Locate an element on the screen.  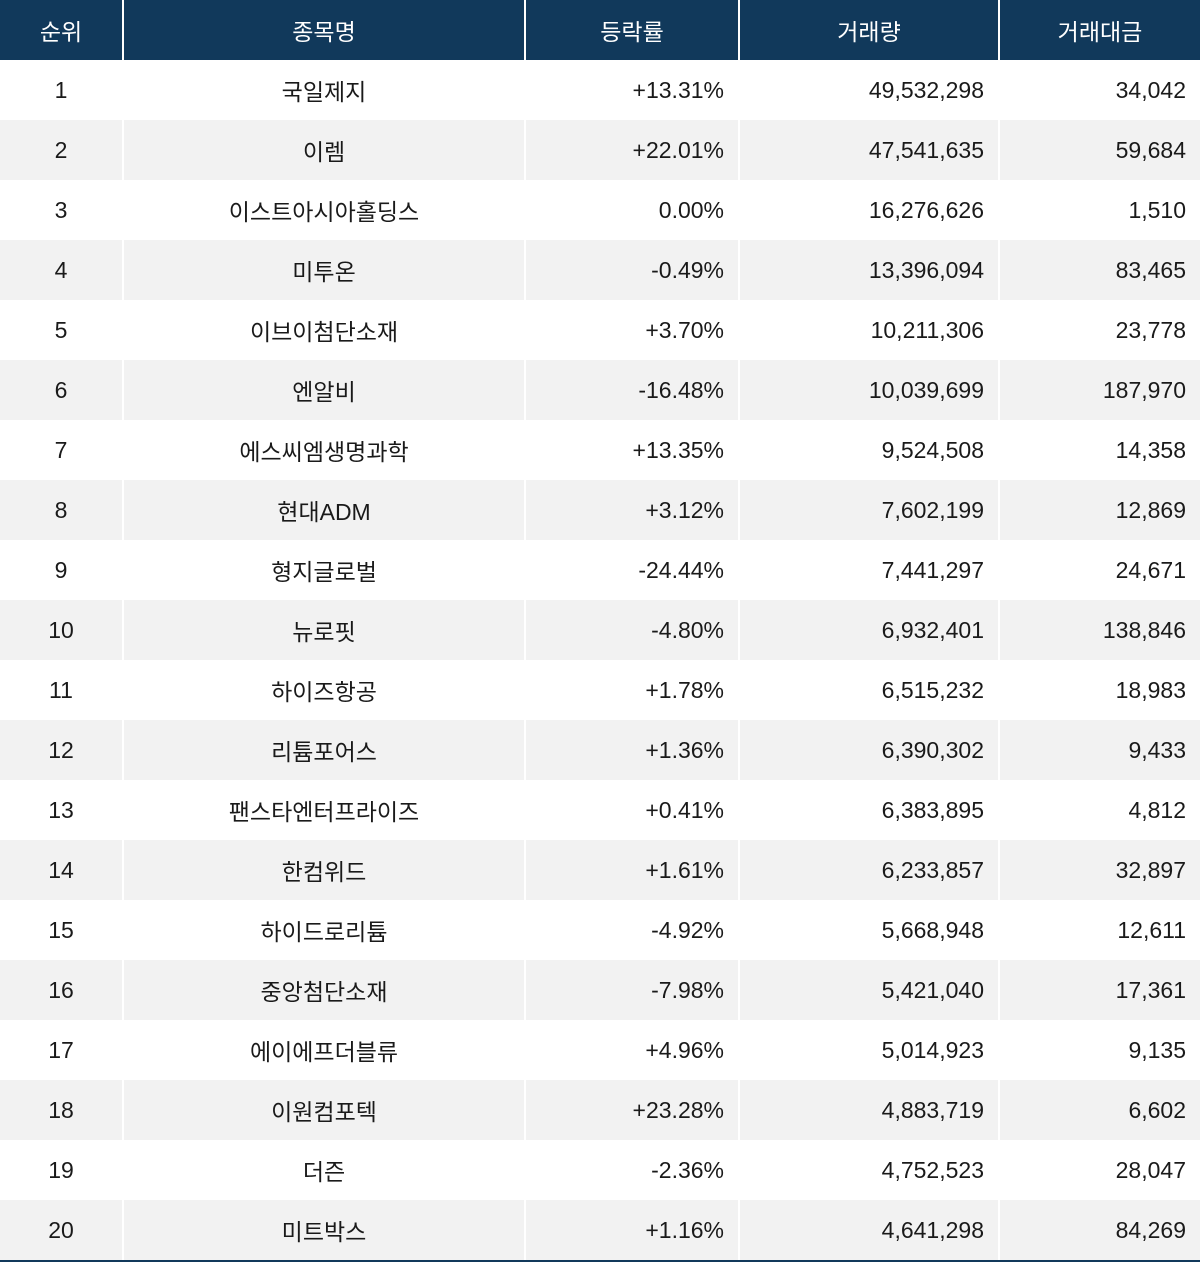
table-row: 15 하이드로리튬 -4.92% 5,668,948 12,611 is located at coordinates (600, 930).